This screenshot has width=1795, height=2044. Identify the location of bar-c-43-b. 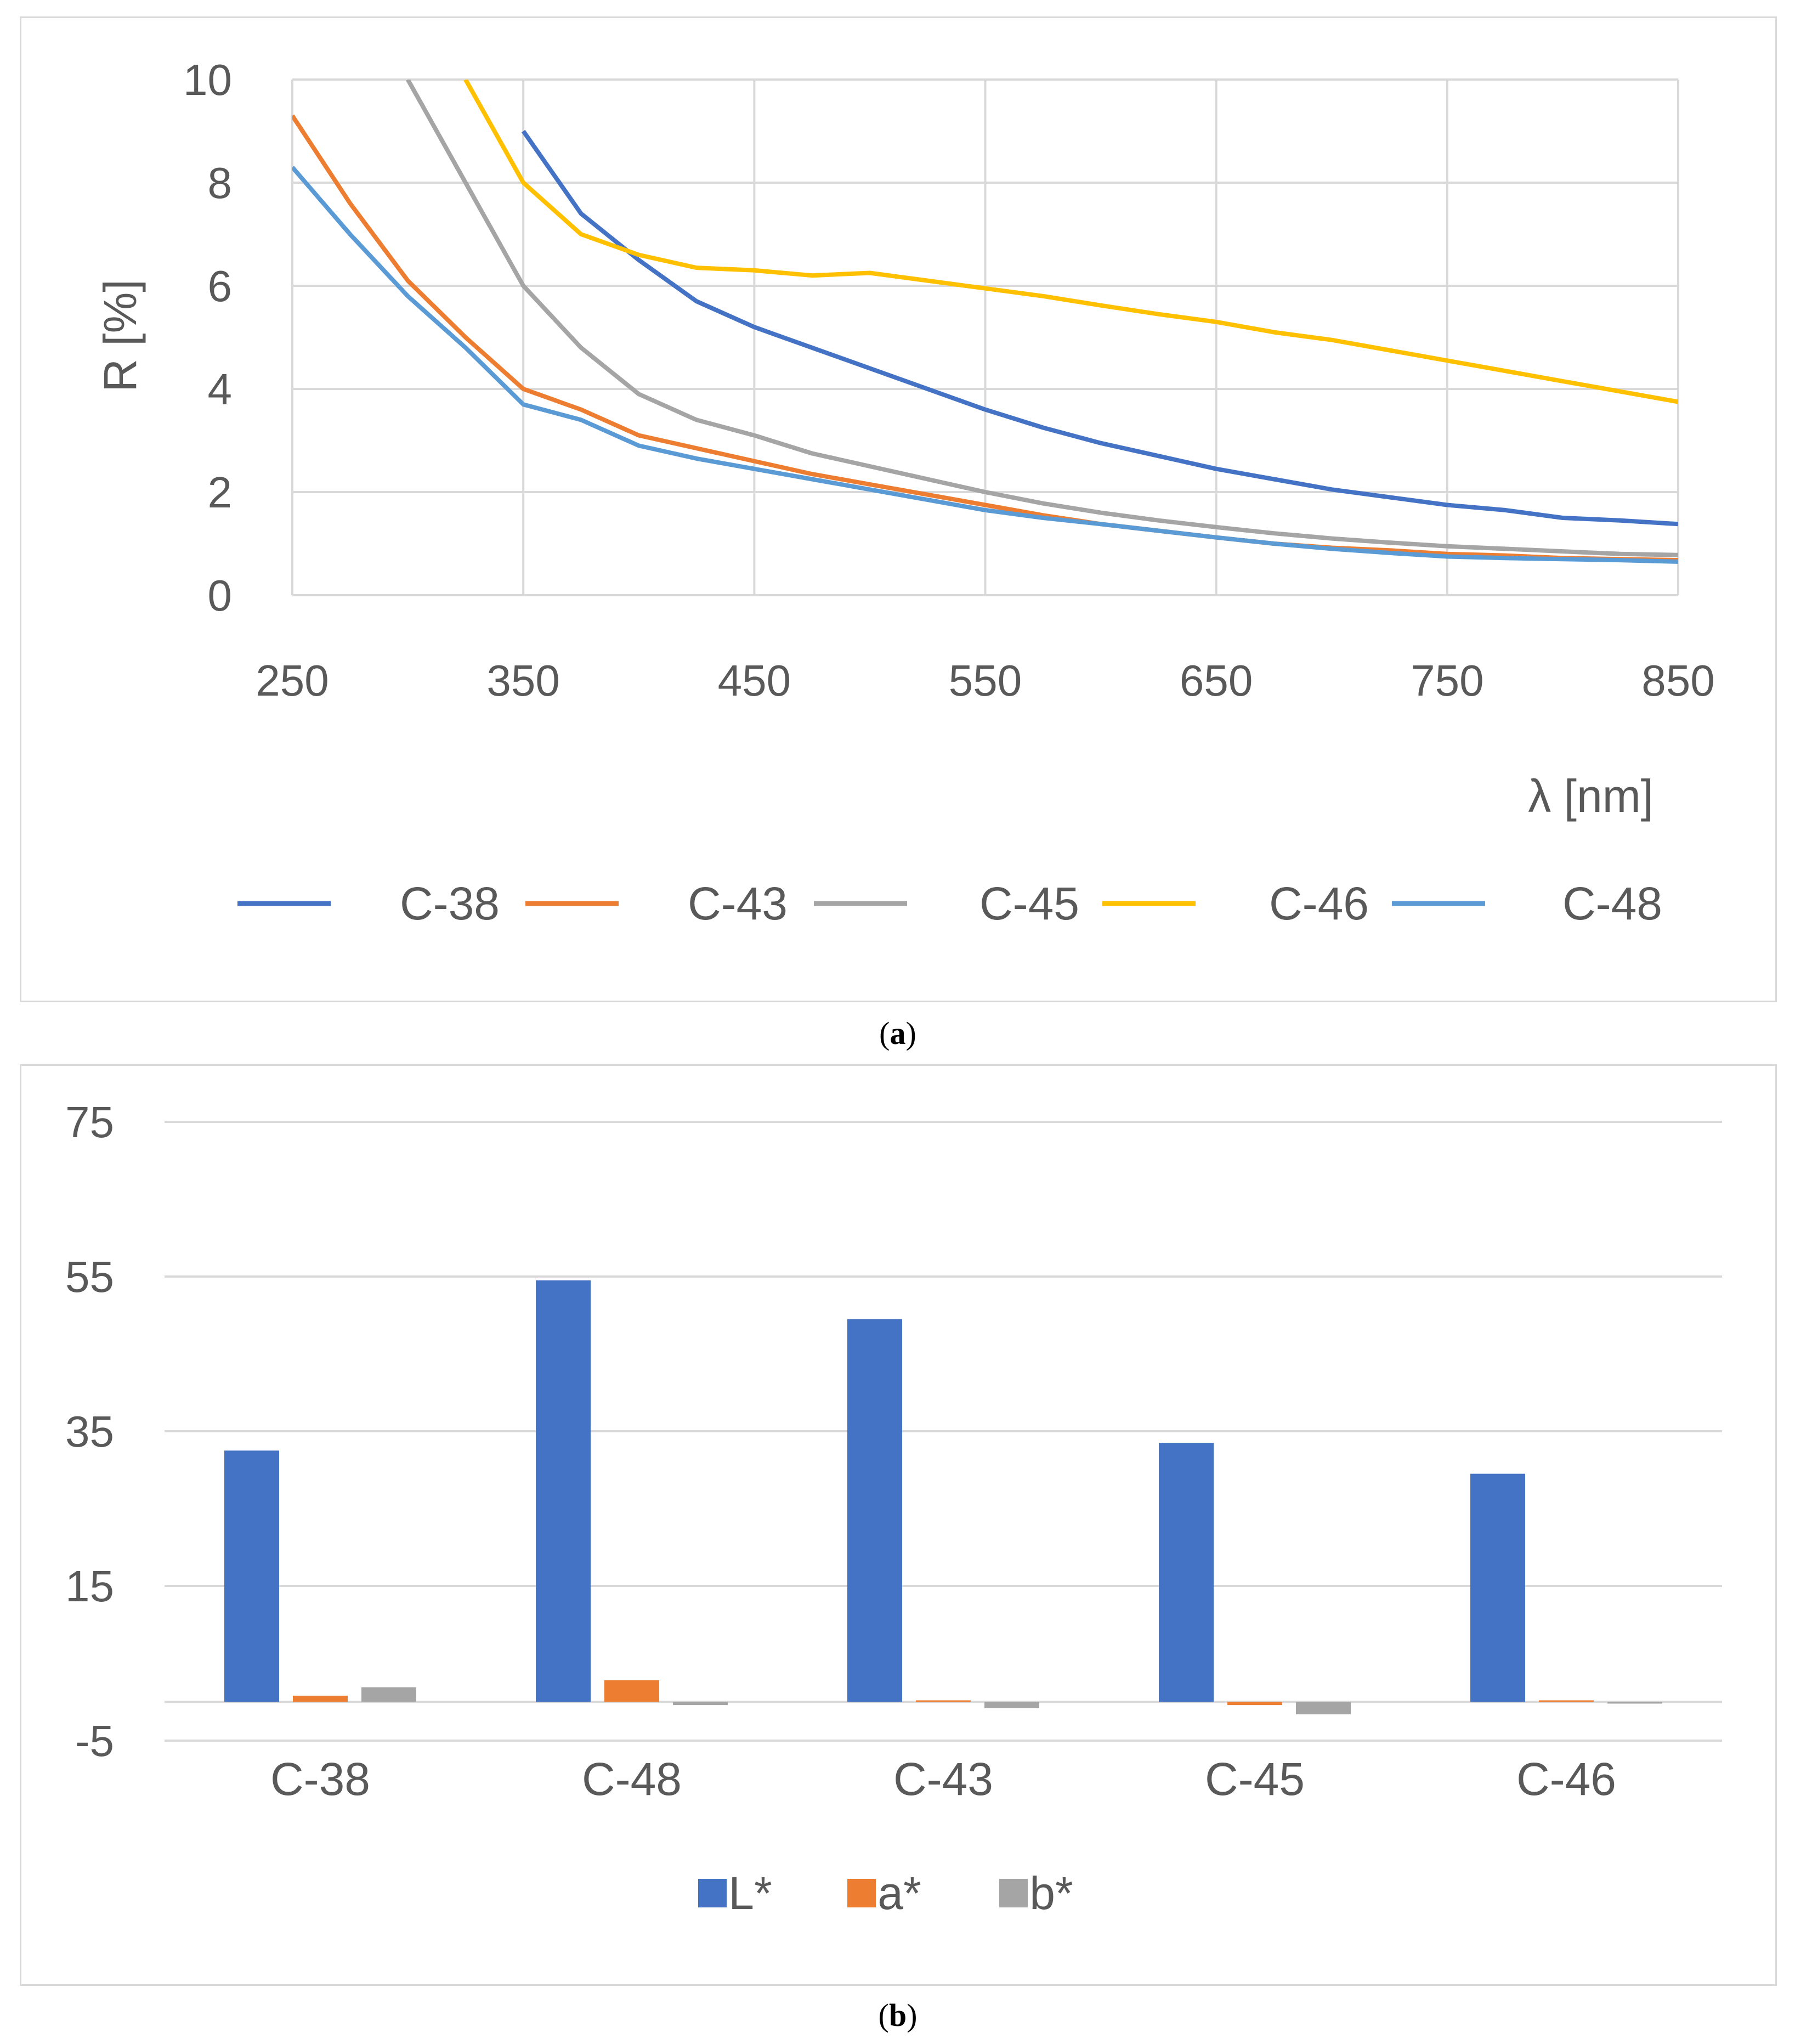
(1012, 1705).